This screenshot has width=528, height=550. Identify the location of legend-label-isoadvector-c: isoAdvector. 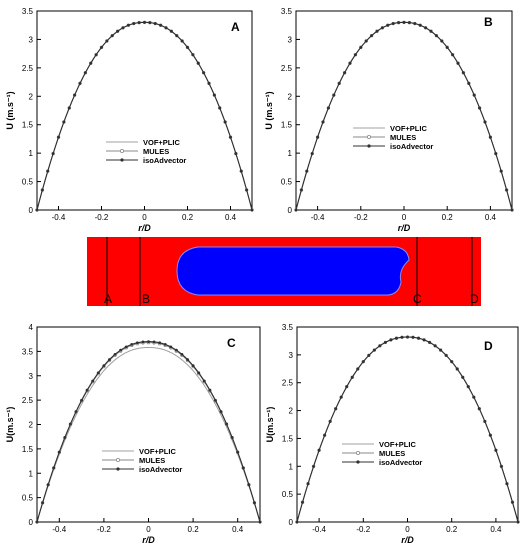
(160, 469).